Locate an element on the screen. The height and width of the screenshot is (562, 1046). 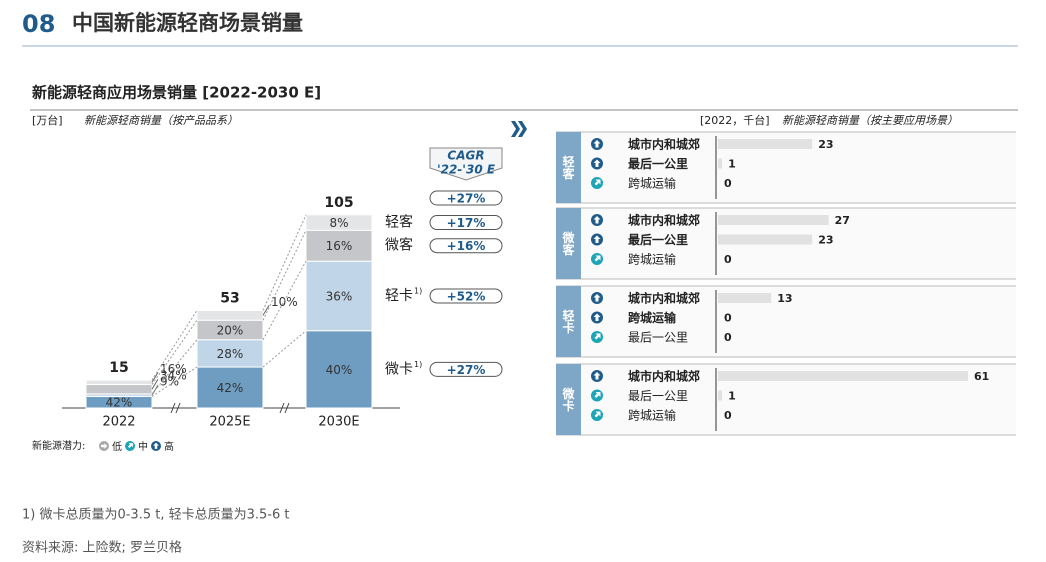
legend-label: 轻卡 is located at coordinates (399, 296).